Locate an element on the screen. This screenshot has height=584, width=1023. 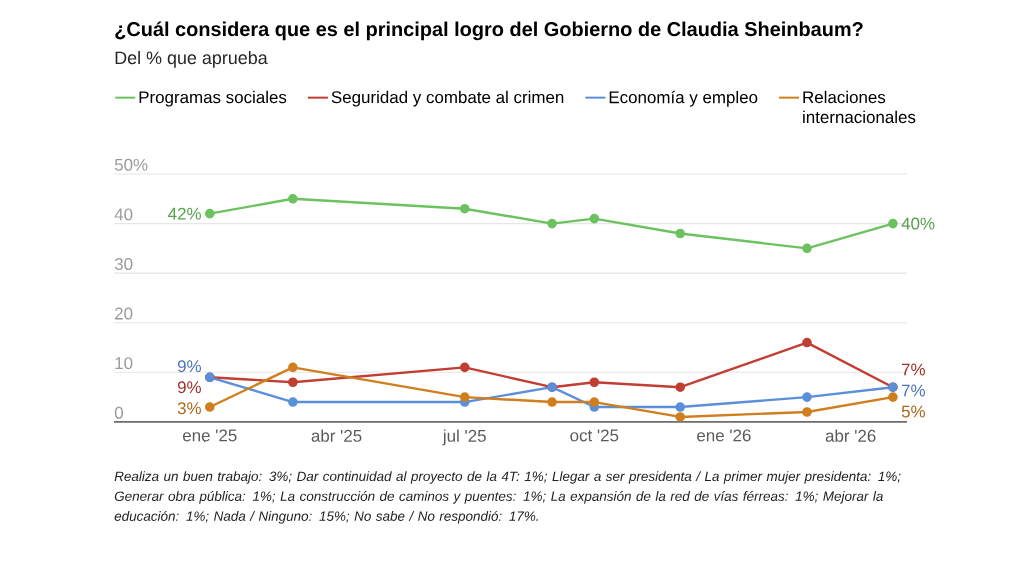
x-tick-label: oct '25 is located at coordinates (594, 435).